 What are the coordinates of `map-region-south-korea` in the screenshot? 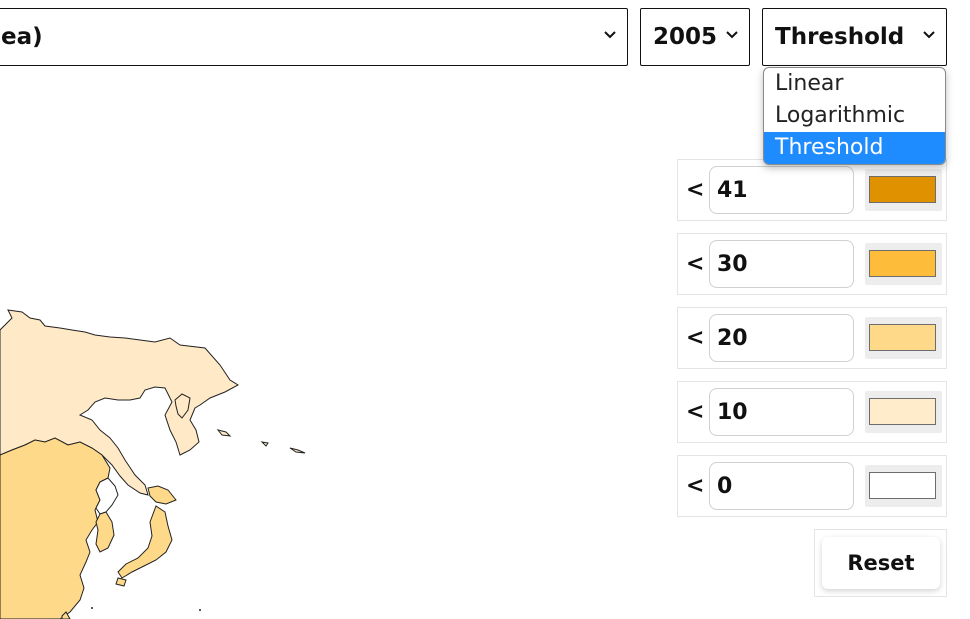 It's located at (105, 532).